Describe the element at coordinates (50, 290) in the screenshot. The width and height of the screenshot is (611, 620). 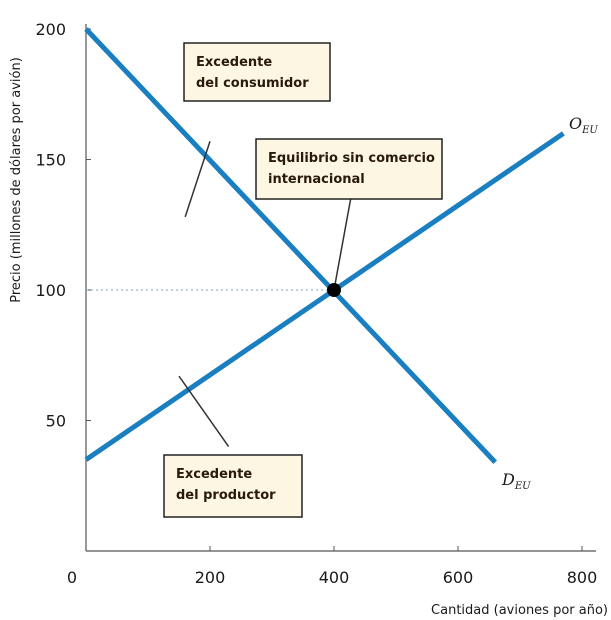
I see `y-tick-label: 100` at that location.